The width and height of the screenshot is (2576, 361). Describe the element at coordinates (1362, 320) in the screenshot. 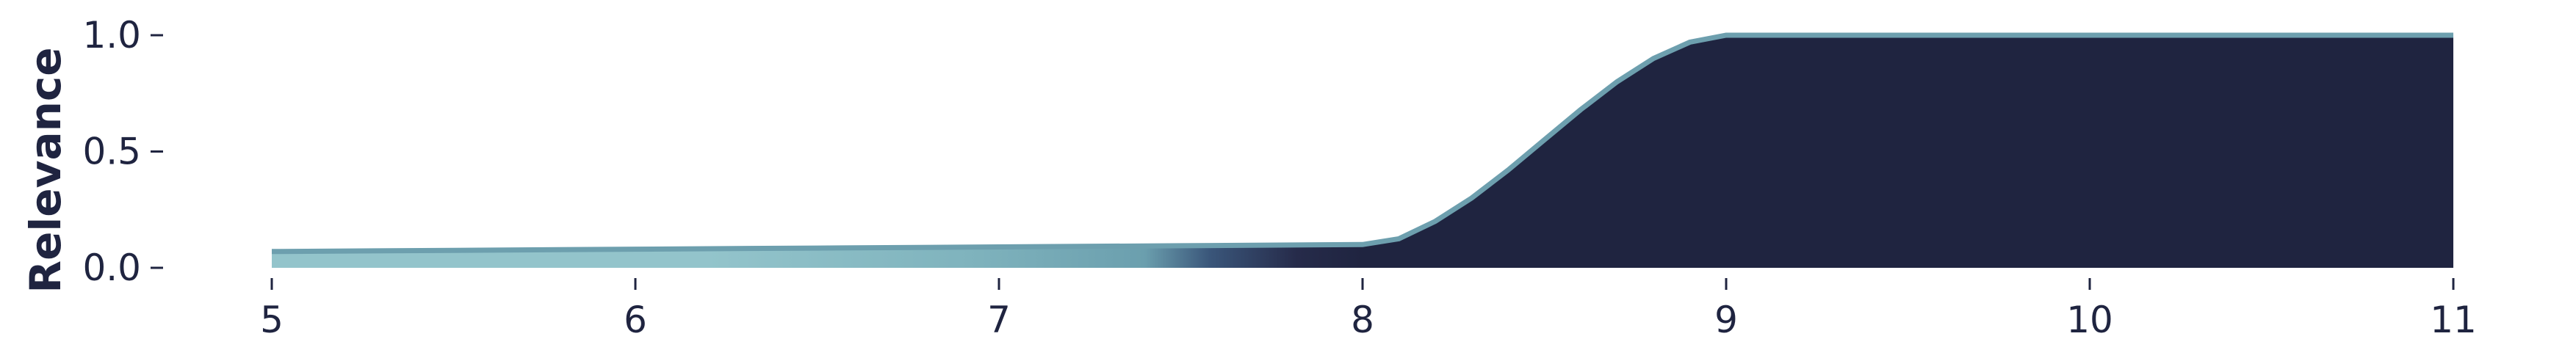

I see `x-tick-label: 8` at that location.